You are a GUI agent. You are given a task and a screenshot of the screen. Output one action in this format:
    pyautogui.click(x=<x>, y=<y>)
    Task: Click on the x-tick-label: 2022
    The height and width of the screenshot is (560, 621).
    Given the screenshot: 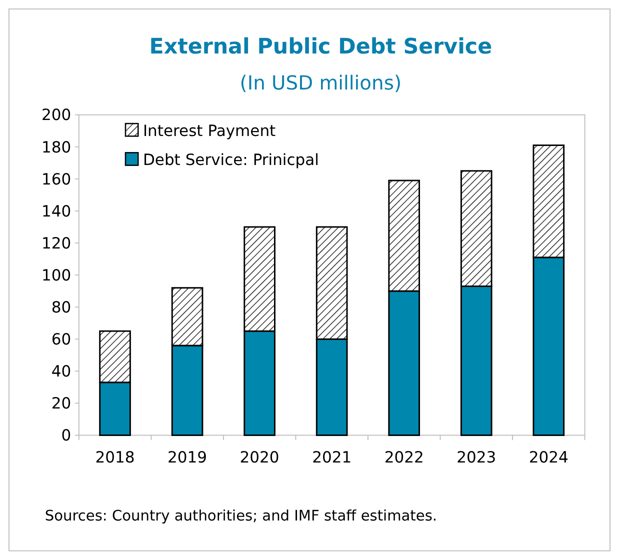 What is the action you would take?
    pyautogui.click(x=404, y=457)
    